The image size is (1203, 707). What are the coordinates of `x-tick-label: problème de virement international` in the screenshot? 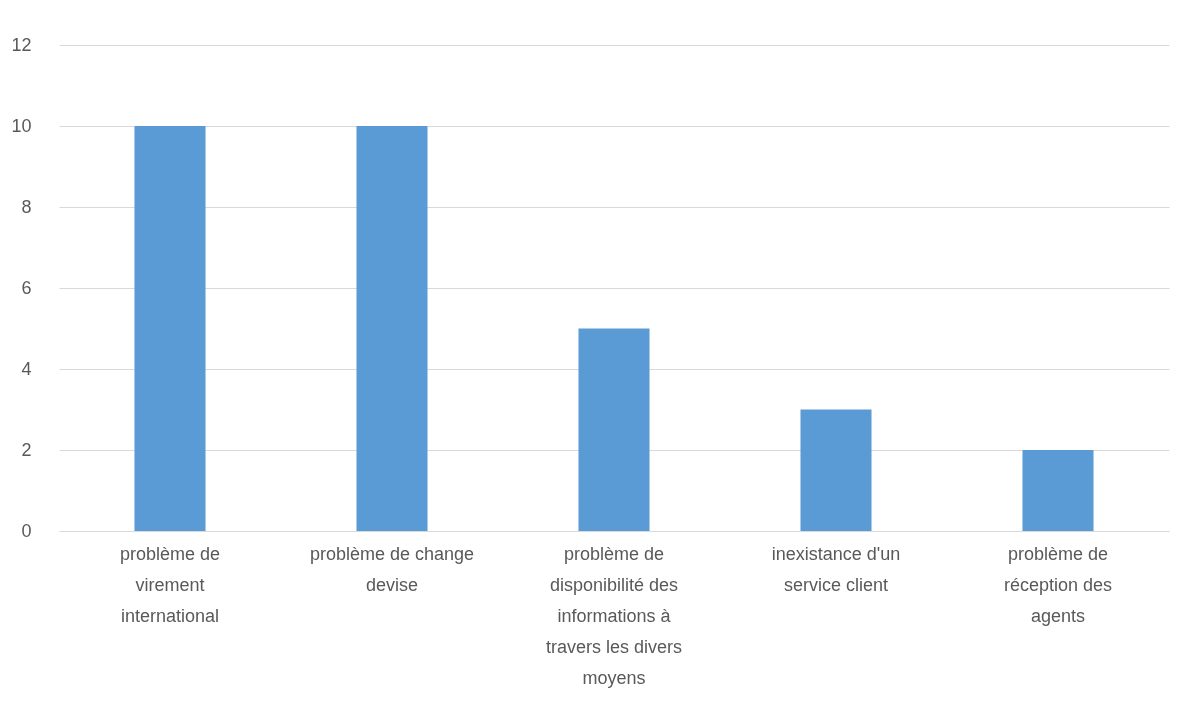 It's located at (170, 584).